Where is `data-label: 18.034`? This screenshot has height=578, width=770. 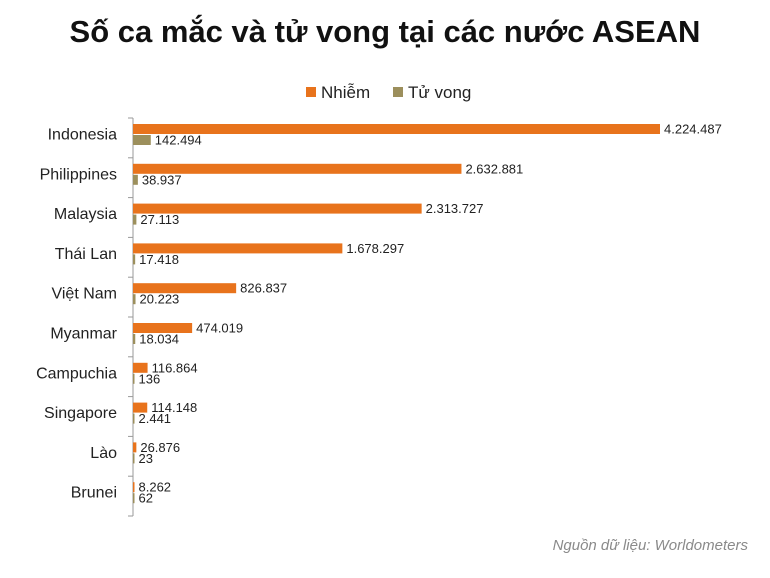 data-label: 18.034 is located at coordinates (159, 339).